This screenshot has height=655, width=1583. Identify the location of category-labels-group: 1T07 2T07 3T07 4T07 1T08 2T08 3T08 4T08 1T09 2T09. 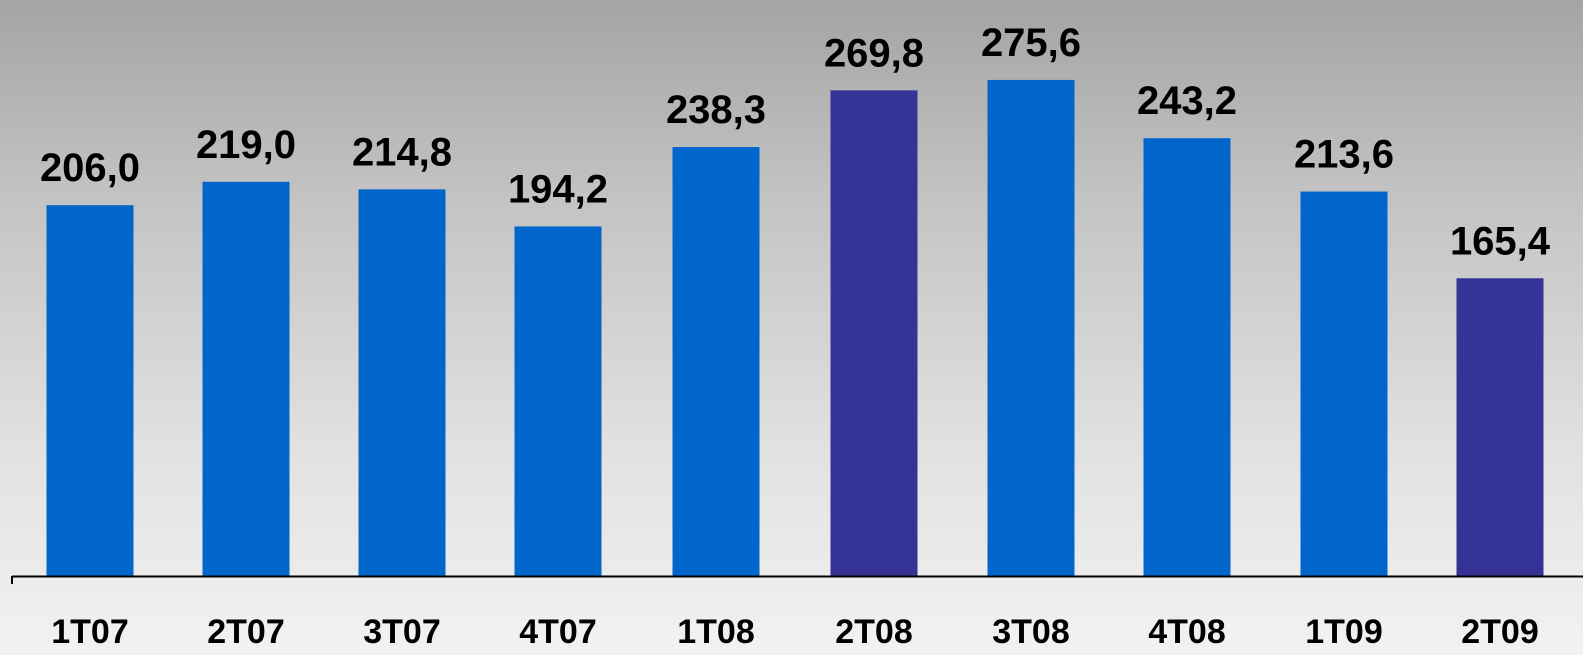
(795, 632).